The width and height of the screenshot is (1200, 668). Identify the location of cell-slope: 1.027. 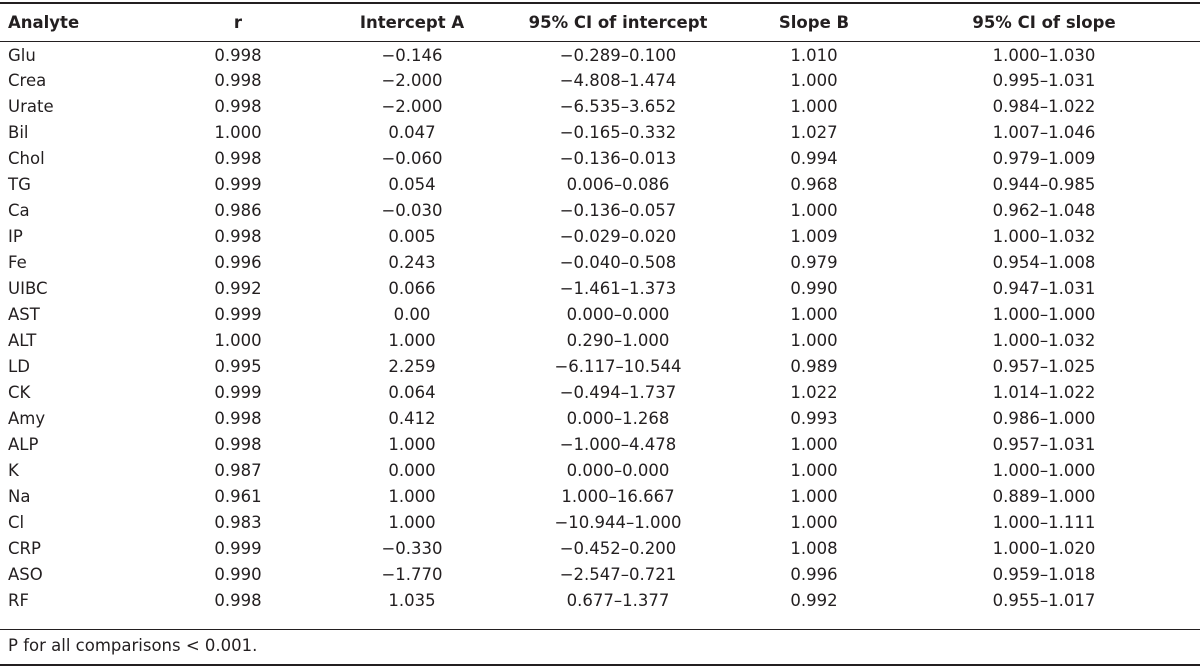
(814, 132).